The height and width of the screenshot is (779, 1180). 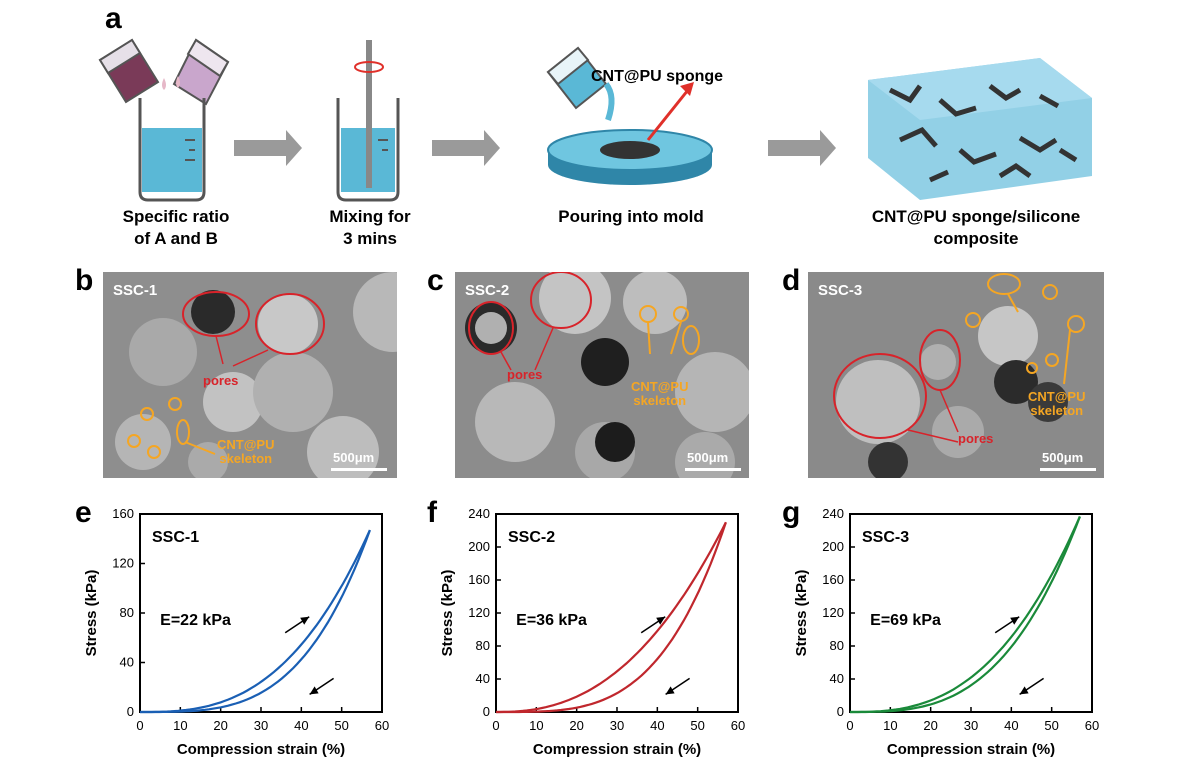 I want to click on step-4-line2: composite, so click(x=976, y=238).